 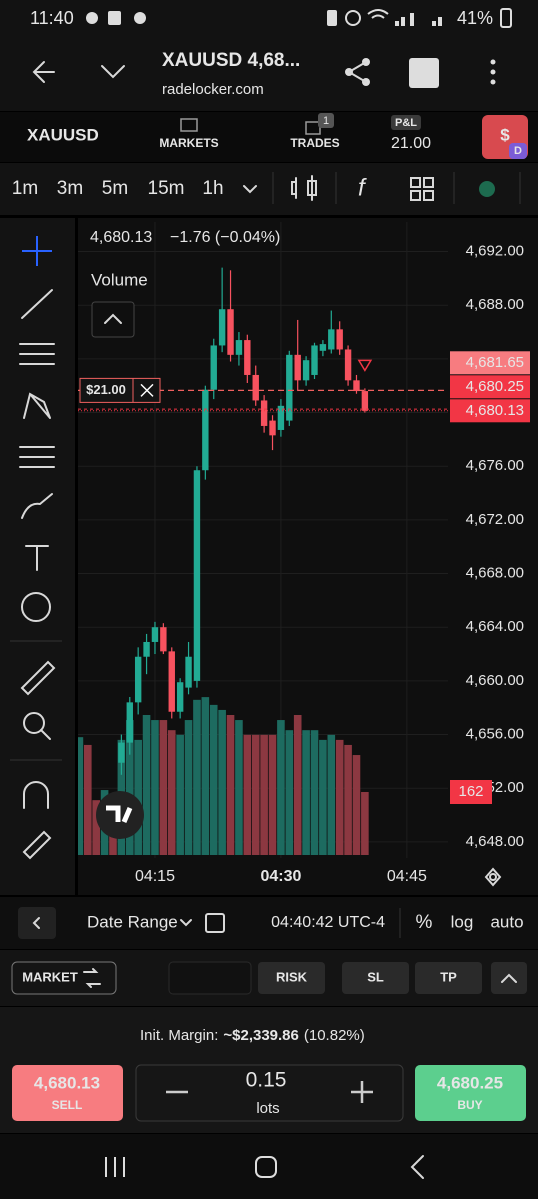 What do you see at coordinates (505, 134) in the screenshot?
I see `account-icon: $` at bounding box center [505, 134].